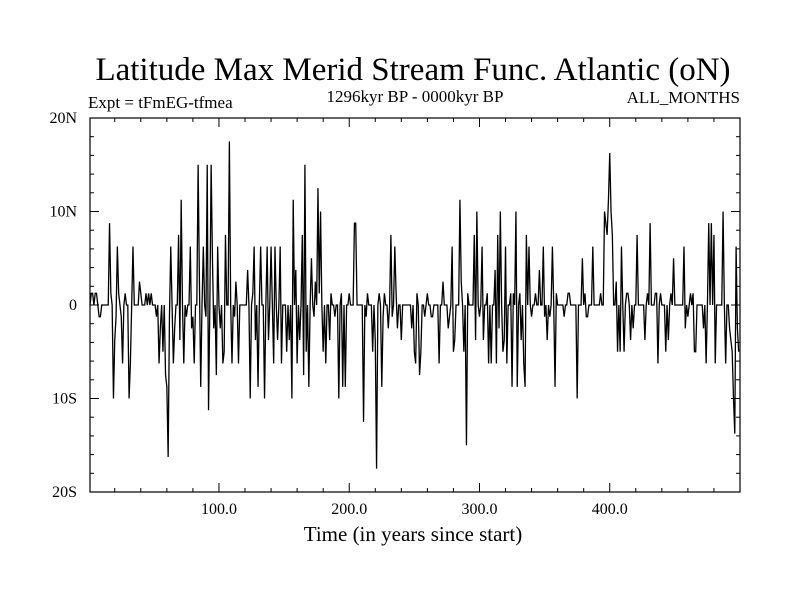  Describe the element at coordinates (73, 305) in the screenshot. I see `y-tick-label: 0` at that location.